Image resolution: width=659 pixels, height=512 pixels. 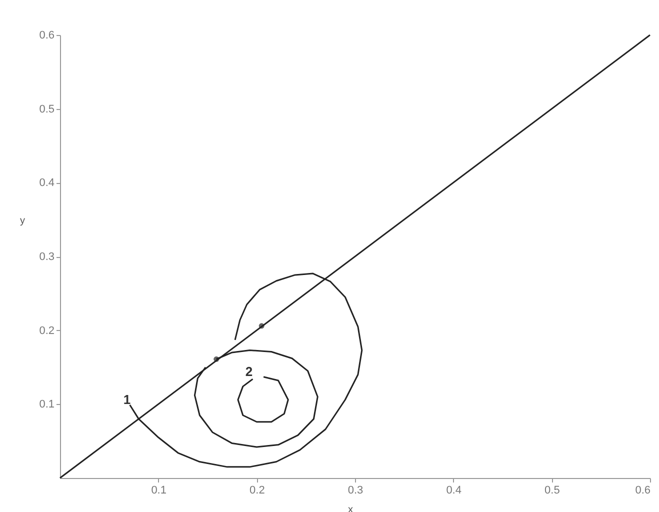 I want to click on y-tick-label: 0.5, so click(x=46, y=109).